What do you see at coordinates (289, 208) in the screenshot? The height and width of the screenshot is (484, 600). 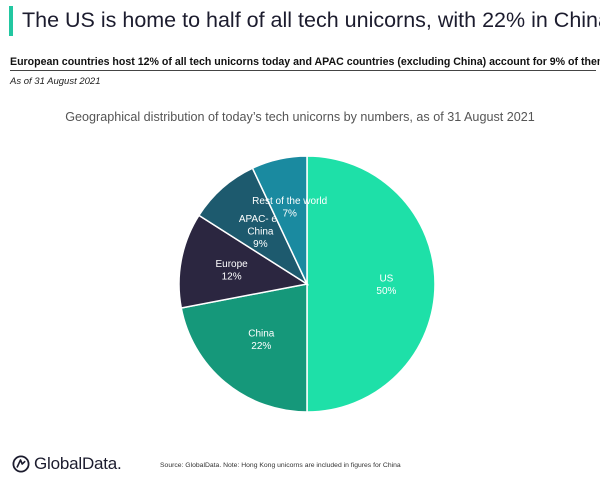 I see `slice-label-rest-of-the-world: Rest of the world 7%` at bounding box center [289, 208].